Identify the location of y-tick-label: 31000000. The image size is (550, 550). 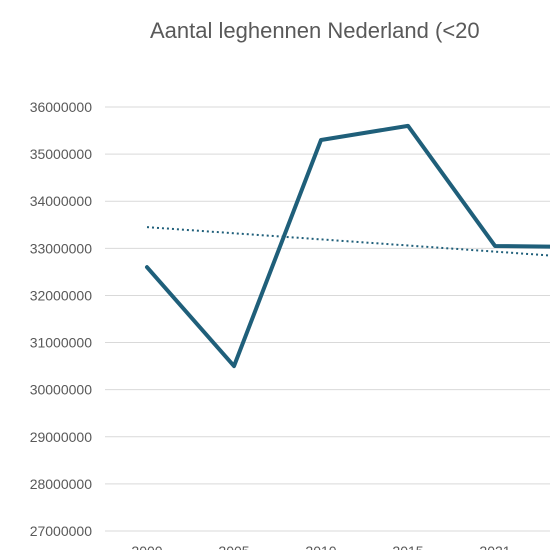
(61, 343).